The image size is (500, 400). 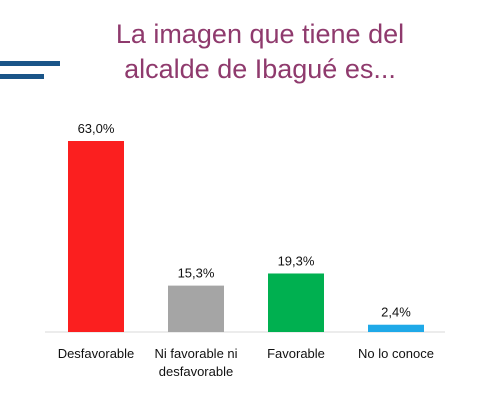 I want to click on category-label-2-line-0: Favorable, so click(x=296, y=353).